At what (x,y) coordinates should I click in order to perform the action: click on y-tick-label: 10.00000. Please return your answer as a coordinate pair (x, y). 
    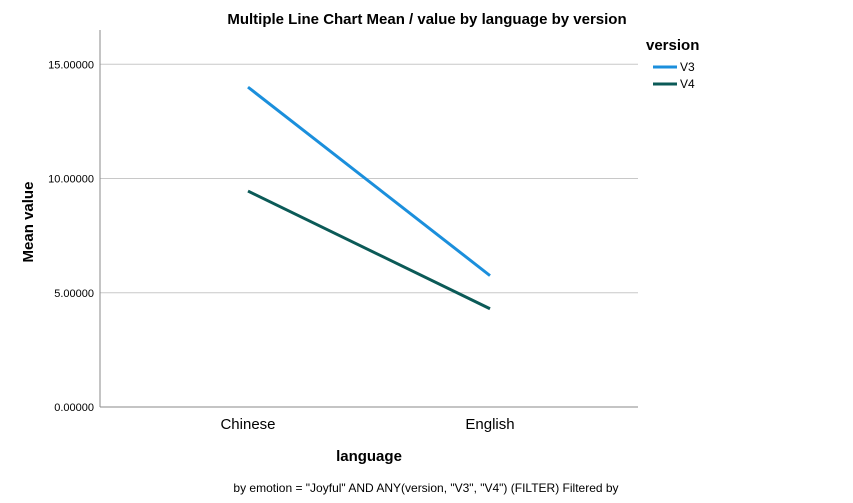
    Looking at the image, I should click on (71, 180).